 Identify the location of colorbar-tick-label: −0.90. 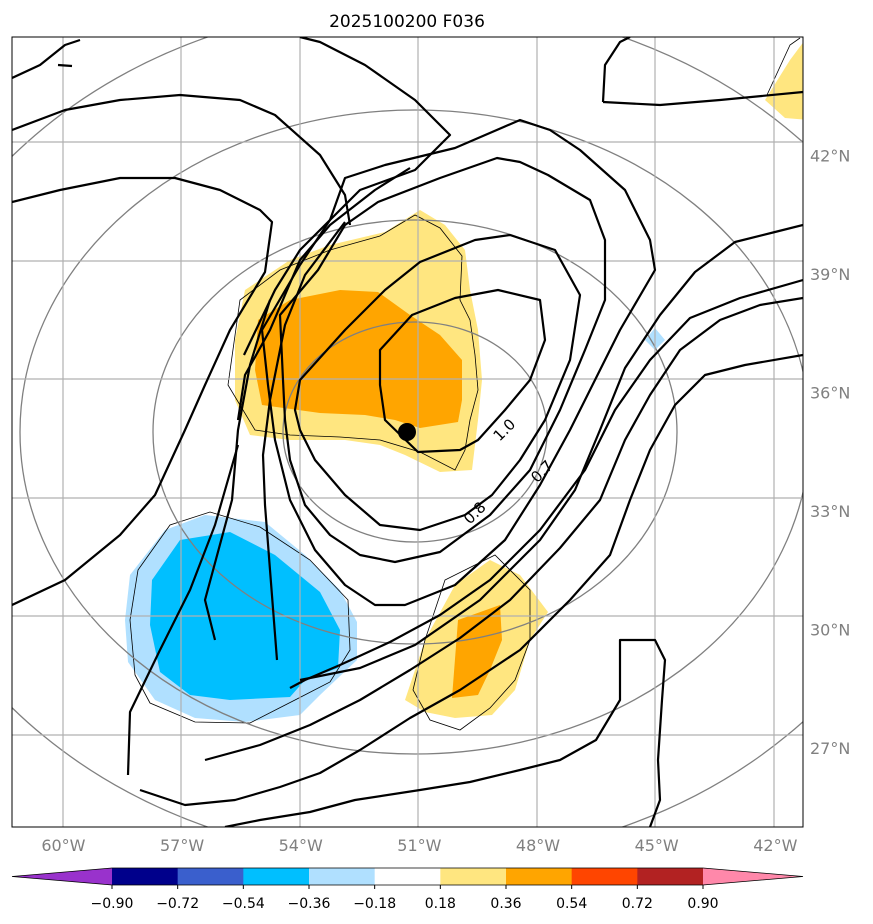
(112, 904).